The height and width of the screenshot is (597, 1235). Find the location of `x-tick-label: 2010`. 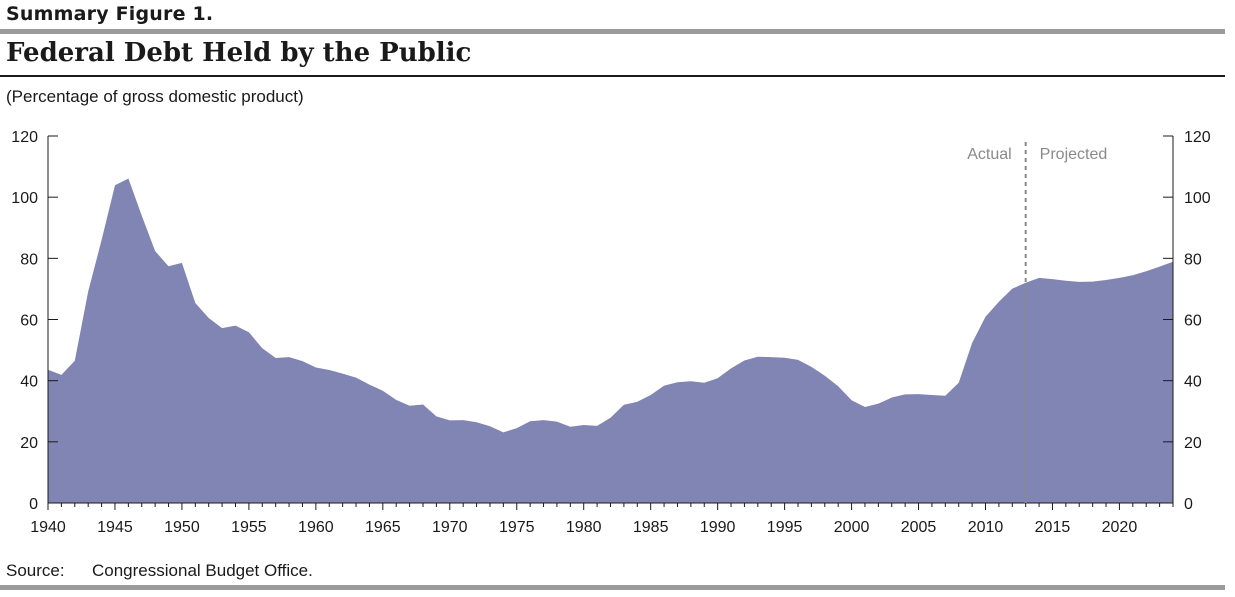

x-tick-label: 2010 is located at coordinates (986, 527).